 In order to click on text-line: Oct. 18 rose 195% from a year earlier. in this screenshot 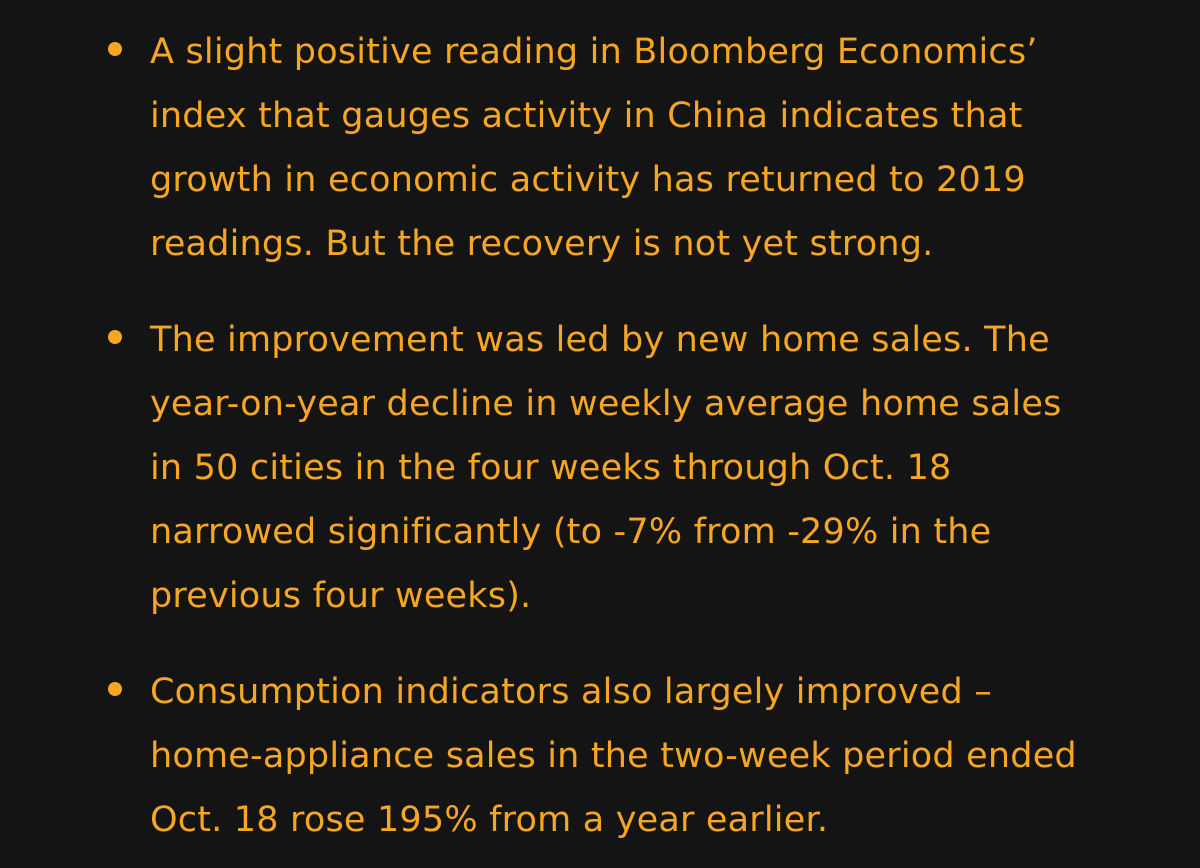, I will do `click(489, 820)`.